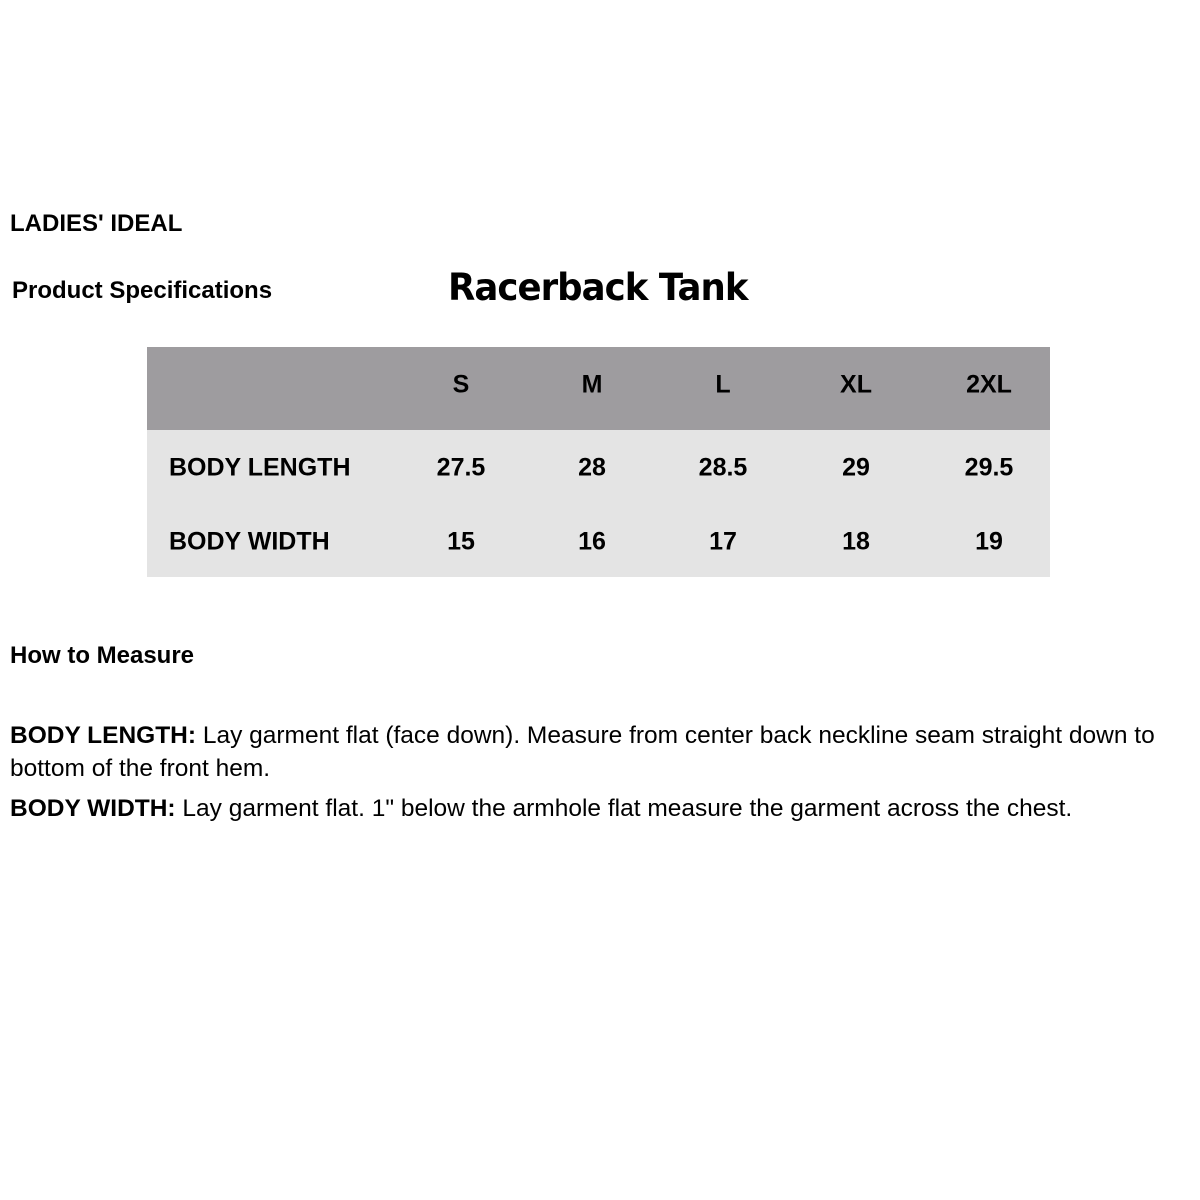 Image resolution: width=1200 pixels, height=1200 pixels. Describe the element at coordinates (856, 467) in the screenshot. I see `table-cell: 29` at that location.